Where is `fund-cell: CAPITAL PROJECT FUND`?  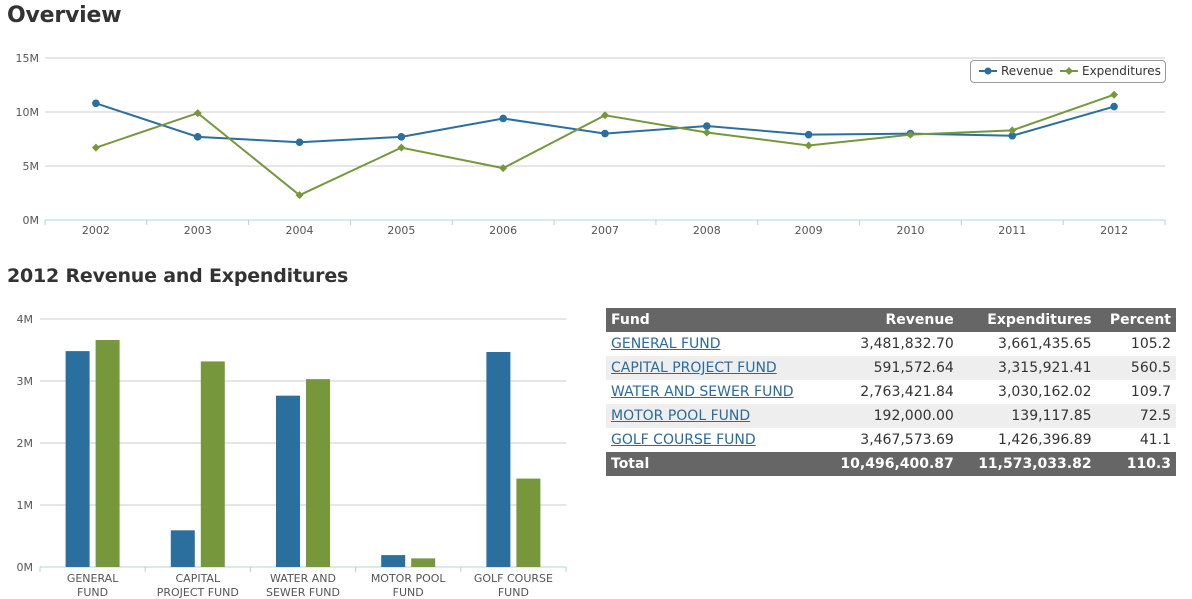 fund-cell: CAPITAL PROJECT FUND is located at coordinates (713, 368).